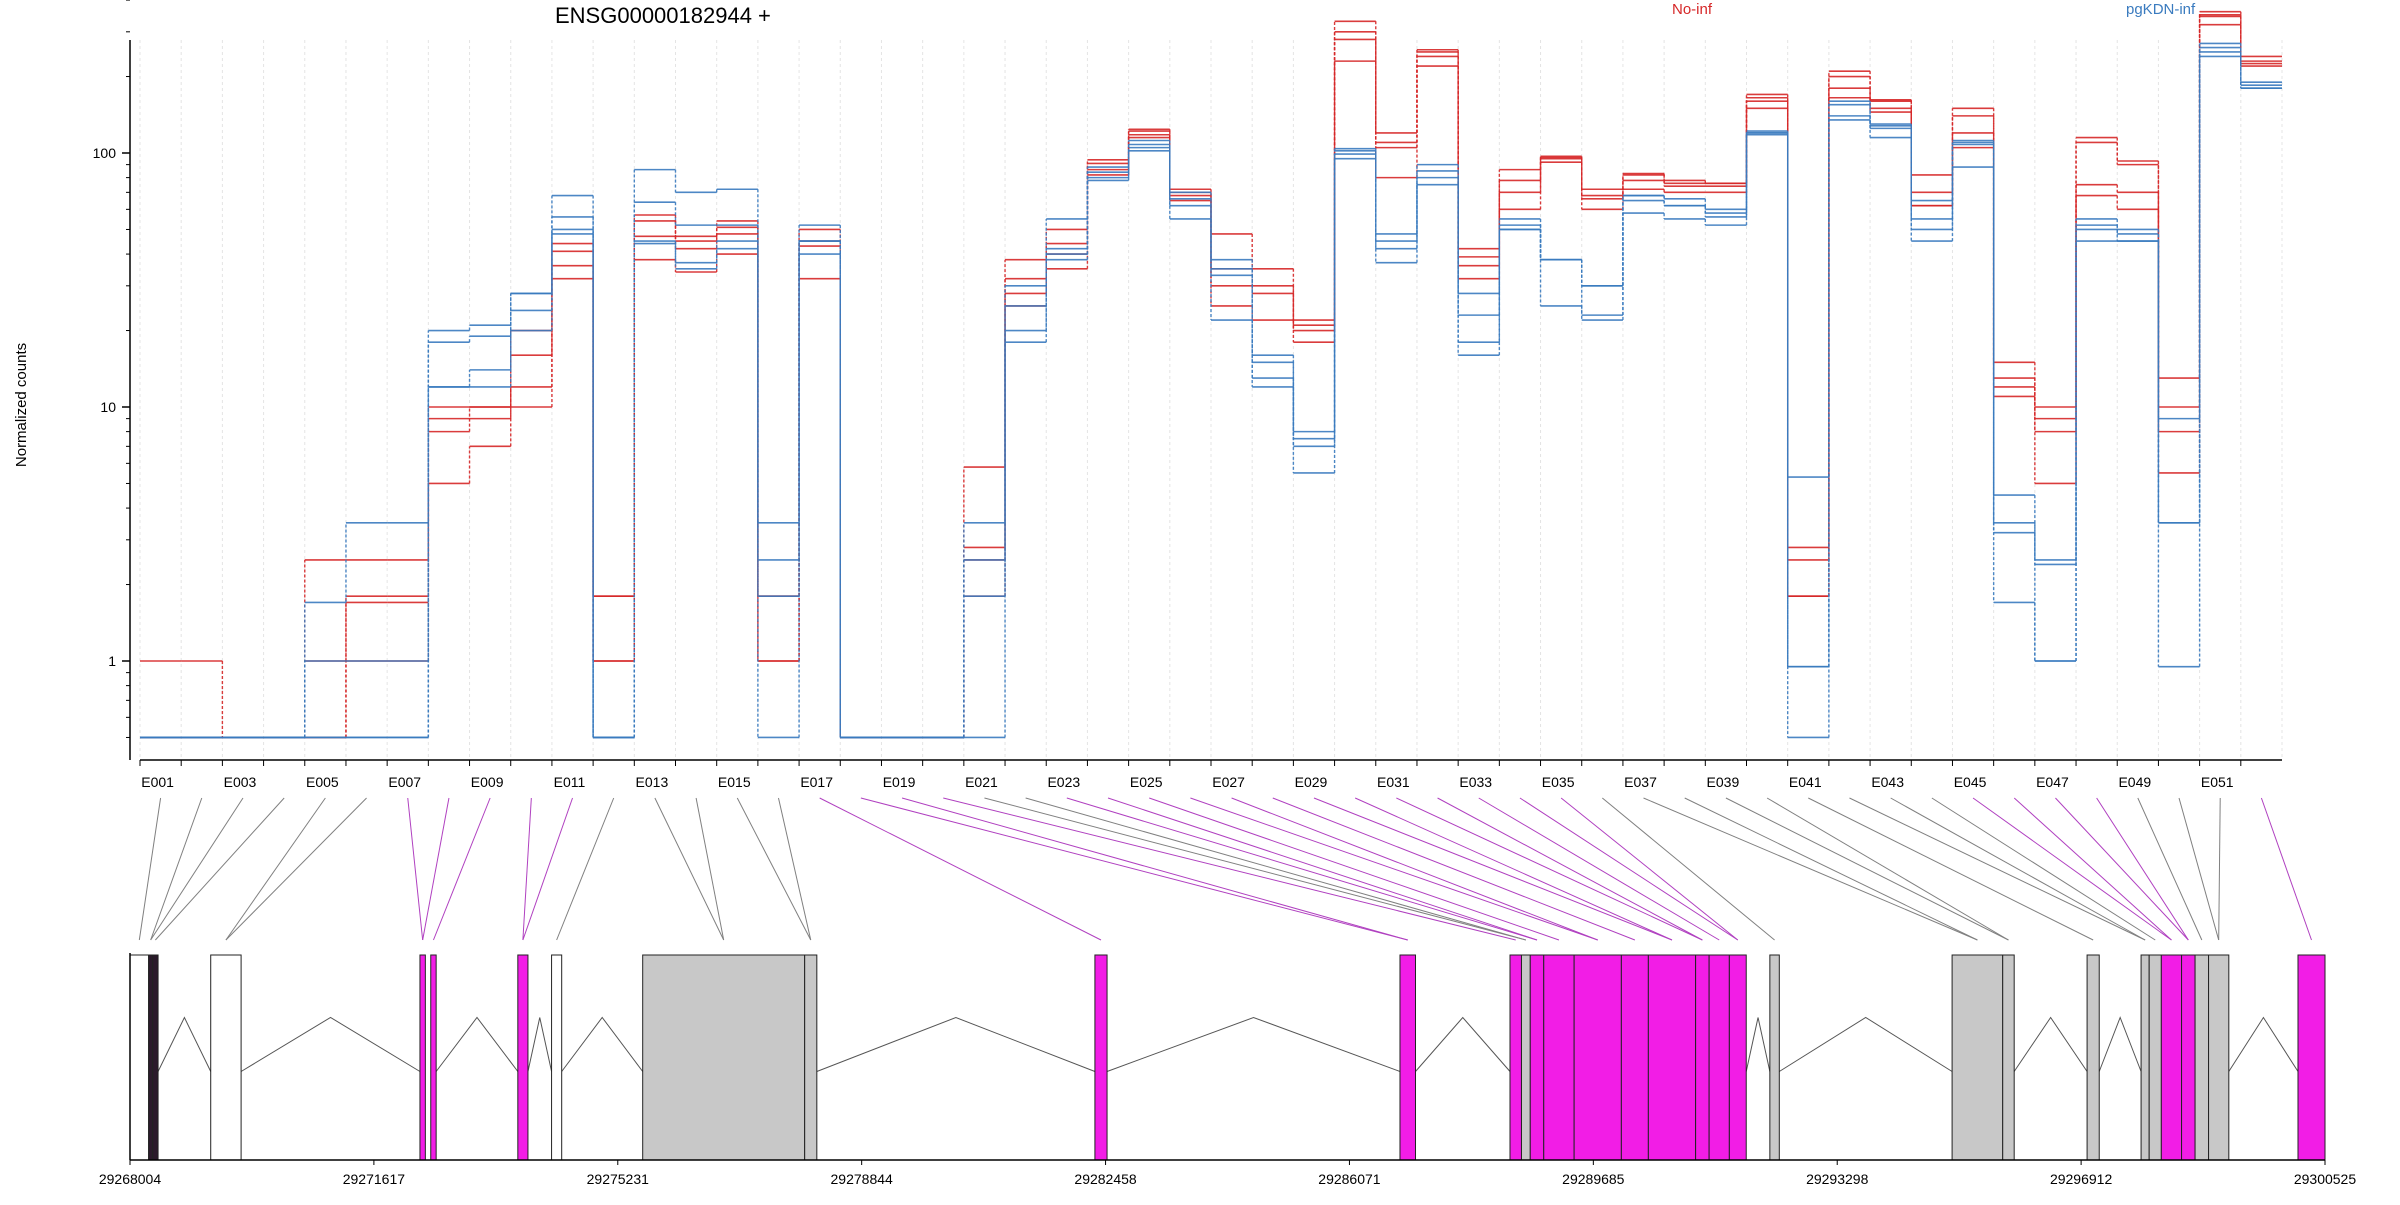 The width and height of the screenshot is (2400, 1205). I want to click on genomic-tick-label: 29271617, so click(374, 1179).